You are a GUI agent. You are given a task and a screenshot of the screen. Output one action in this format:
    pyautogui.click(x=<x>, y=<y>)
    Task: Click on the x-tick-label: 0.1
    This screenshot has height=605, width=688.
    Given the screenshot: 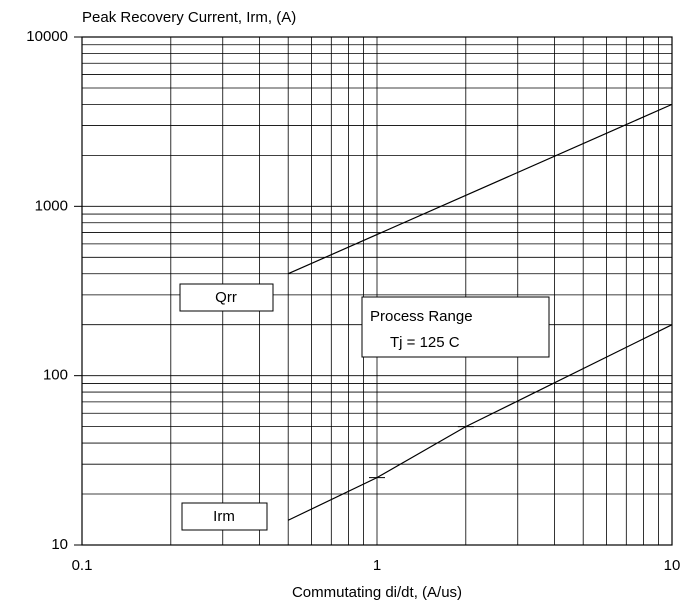 What is the action you would take?
    pyautogui.click(x=82, y=565)
    